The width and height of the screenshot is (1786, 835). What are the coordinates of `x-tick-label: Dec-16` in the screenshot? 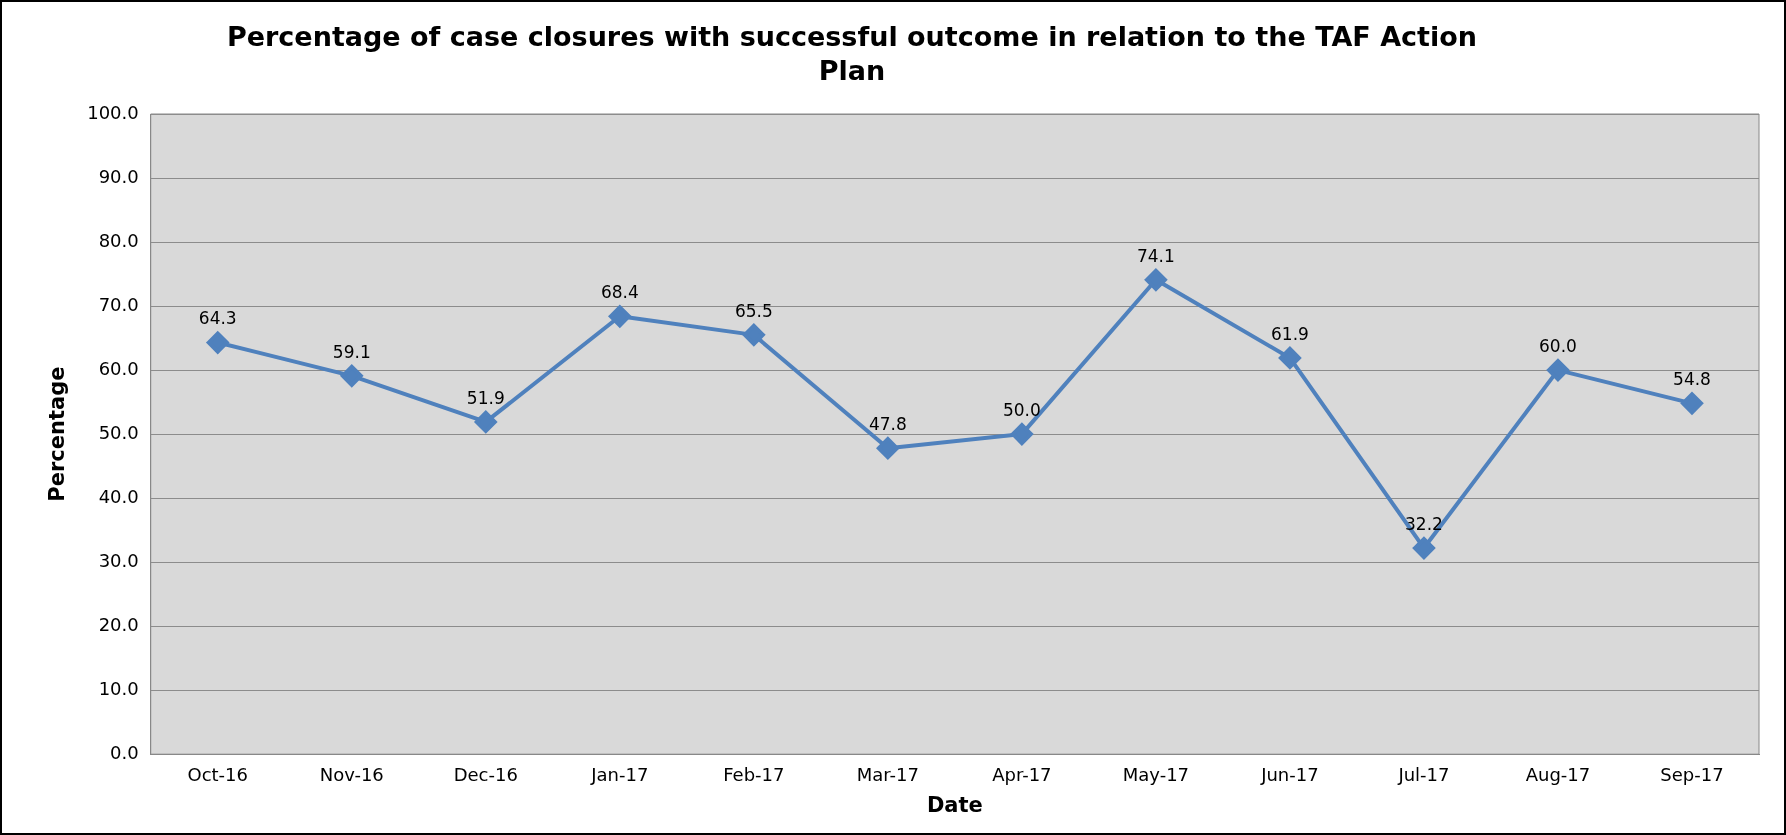 It's located at (485, 774).